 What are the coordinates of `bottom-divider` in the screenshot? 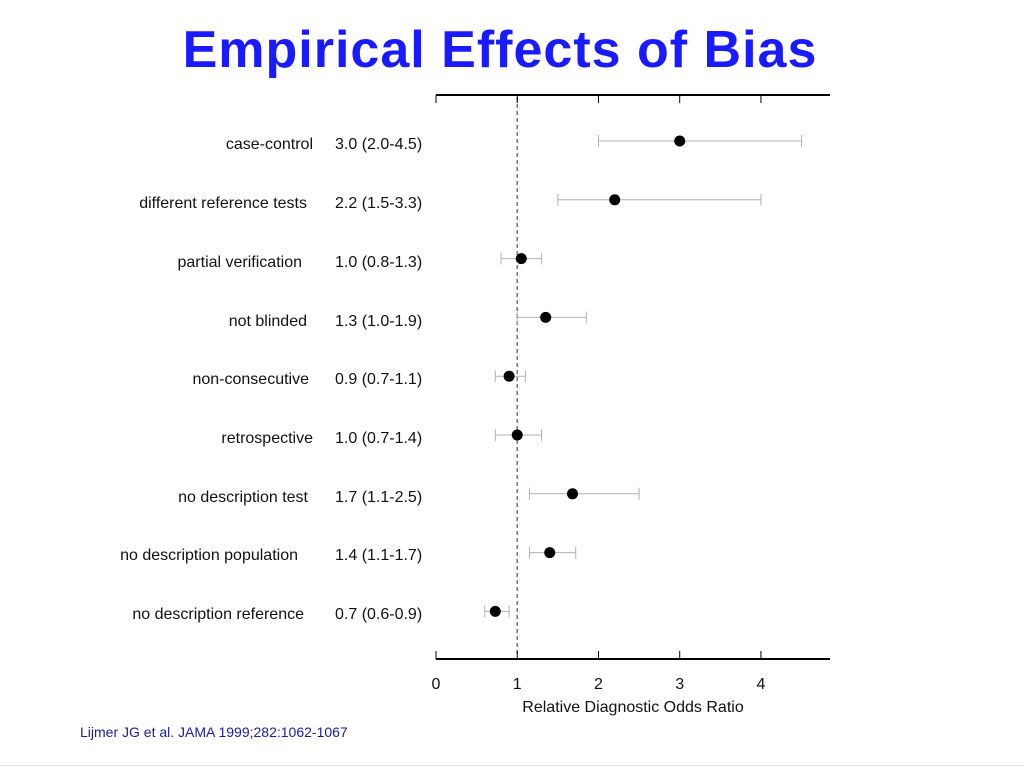 It's located at (512, 765).